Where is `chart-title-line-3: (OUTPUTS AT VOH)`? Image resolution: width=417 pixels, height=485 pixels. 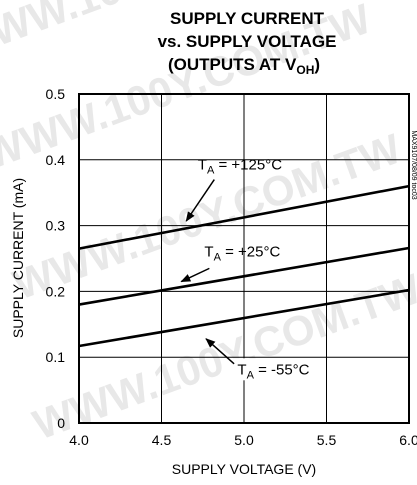 chart-title-line-3: (OUTPUTS AT VOH) is located at coordinates (244, 66).